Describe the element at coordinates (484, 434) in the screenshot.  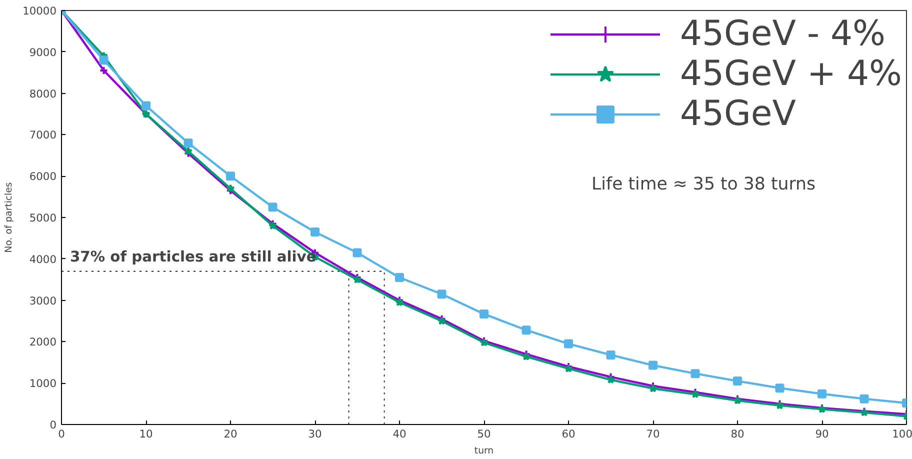
I see `x-tick-label: 50` at that location.